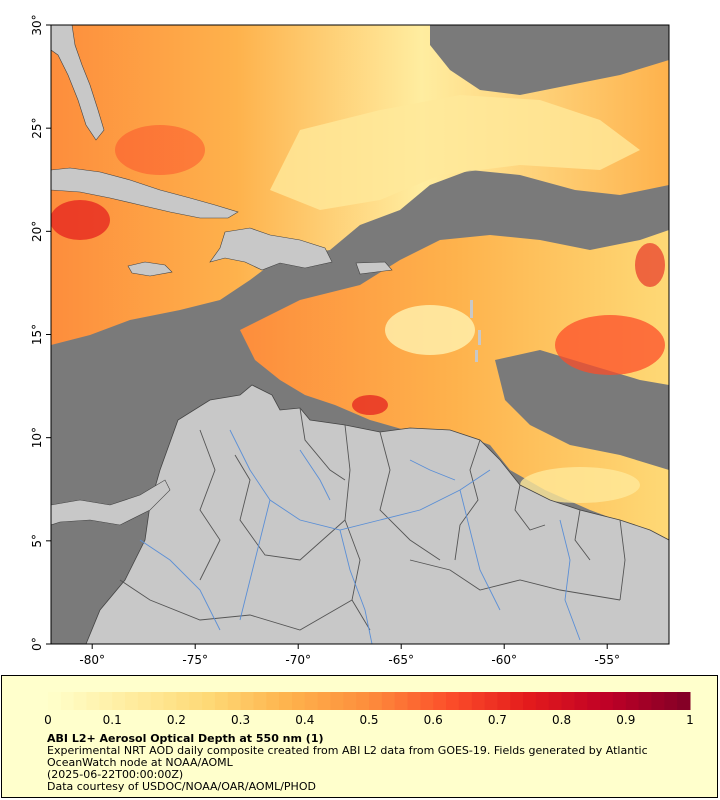  Describe the element at coordinates (240, 720) in the screenshot. I see `colorbar-tick-label: 0.3` at that location.